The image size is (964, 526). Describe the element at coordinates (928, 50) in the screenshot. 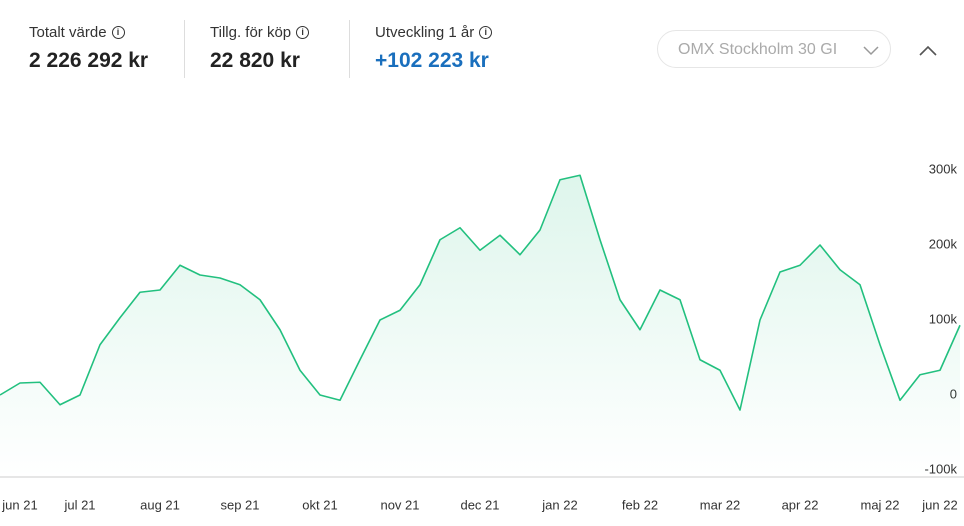

I see `collapse-button` at that location.